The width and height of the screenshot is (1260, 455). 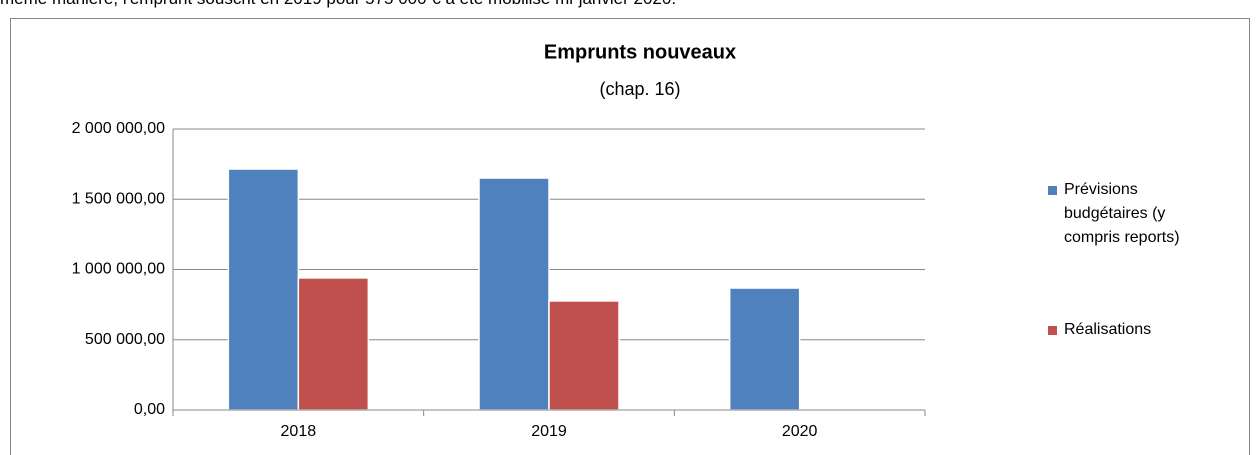 I want to click on chart-subtitle: (chap. 16), so click(x=639, y=89).